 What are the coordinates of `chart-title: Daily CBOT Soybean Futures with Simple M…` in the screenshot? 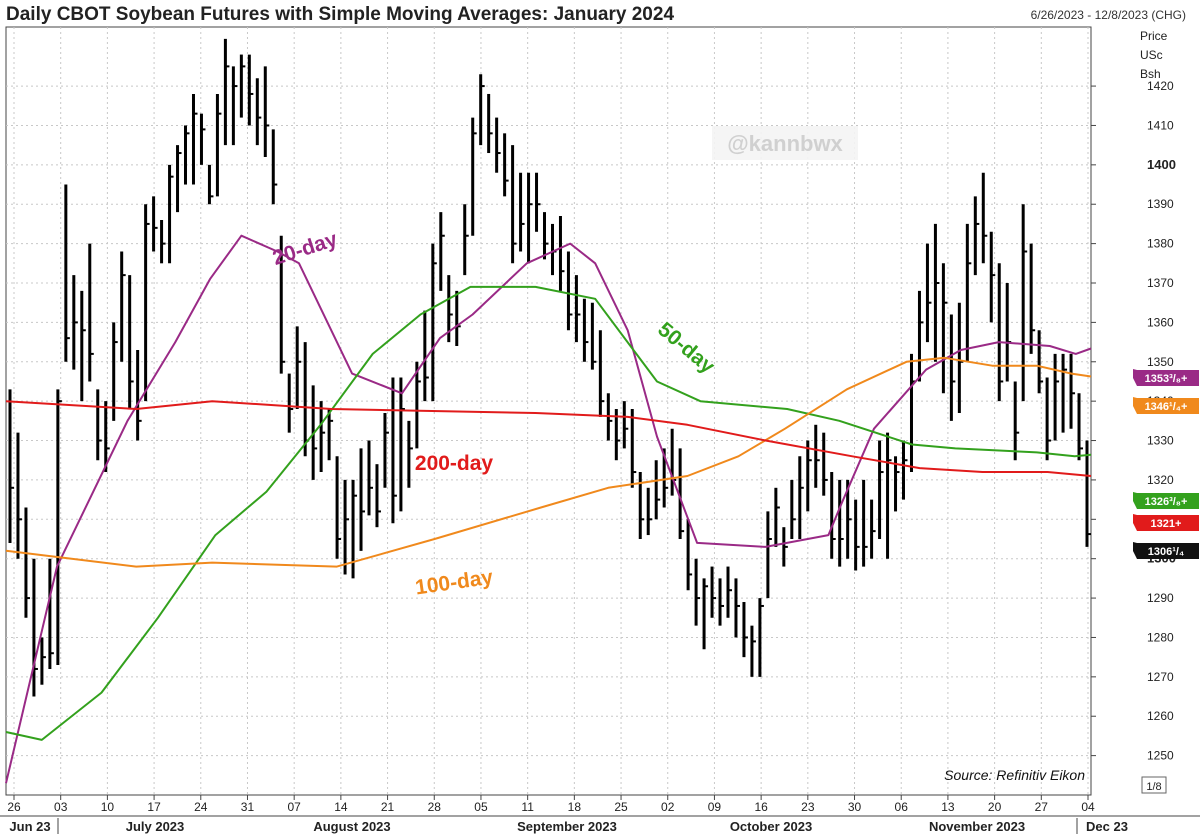 It's located at (340, 14).